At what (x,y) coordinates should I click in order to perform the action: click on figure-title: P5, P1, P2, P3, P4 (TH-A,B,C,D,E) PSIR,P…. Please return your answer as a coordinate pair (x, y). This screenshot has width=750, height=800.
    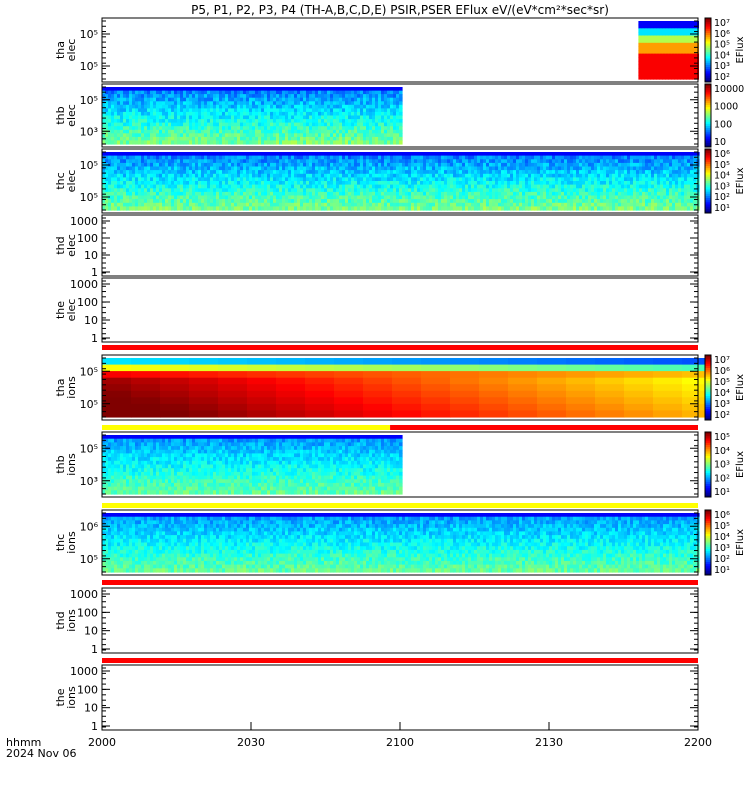
    Looking at the image, I should click on (400, 10).